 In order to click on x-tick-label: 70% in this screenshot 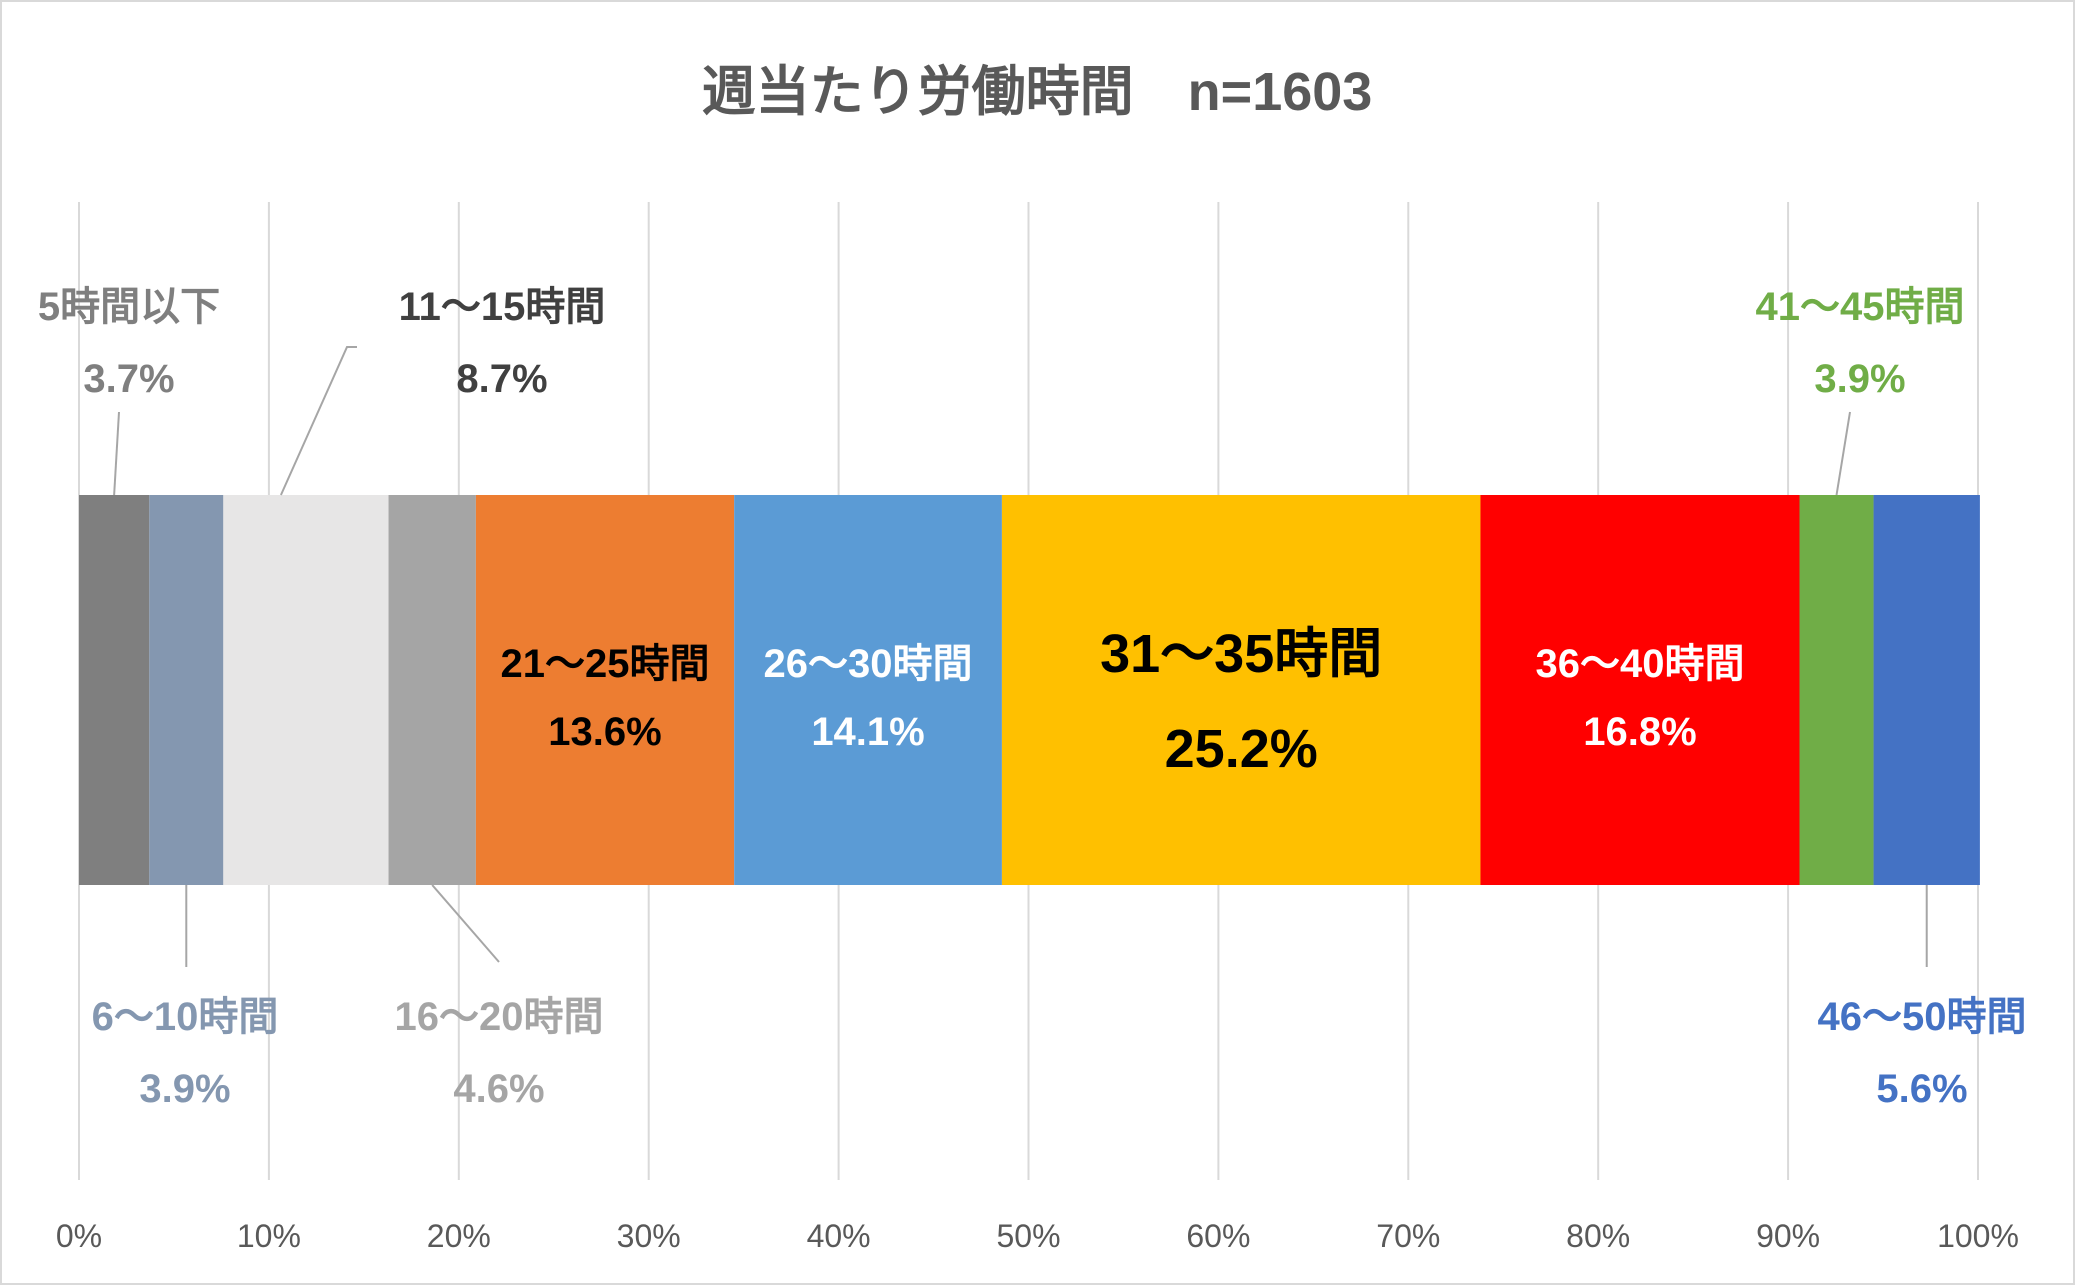, I will do `click(1408, 1236)`.